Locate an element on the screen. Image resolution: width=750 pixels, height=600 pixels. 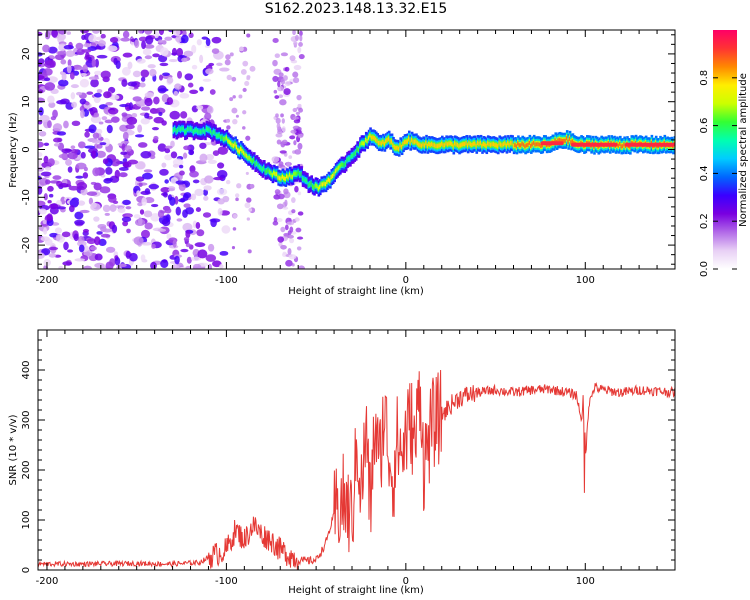
y-tick-label: 400 is located at coordinates (26, 369).